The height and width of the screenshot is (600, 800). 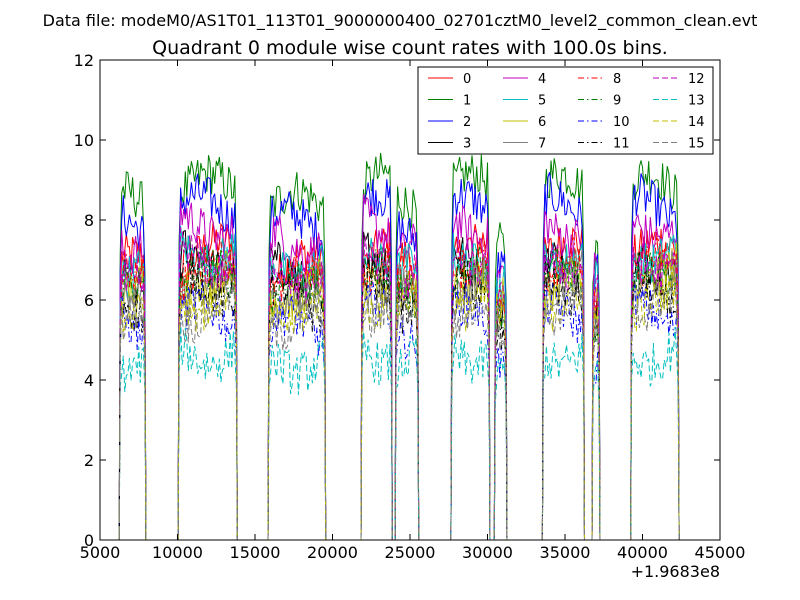 What do you see at coordinates (542, 79) in the screenshot?
I see `legend-label-4: 4` at bounding box center [542, 79].